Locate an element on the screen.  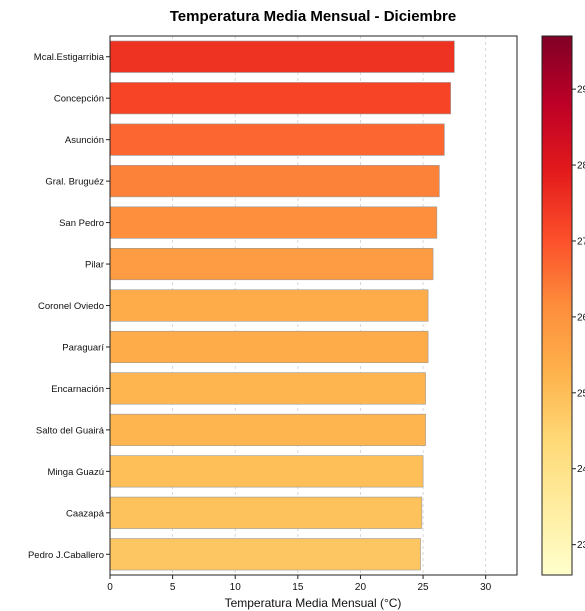
x-axis-label: Temperatura Media Mensual (°C) is located at coordinates (313, 603).